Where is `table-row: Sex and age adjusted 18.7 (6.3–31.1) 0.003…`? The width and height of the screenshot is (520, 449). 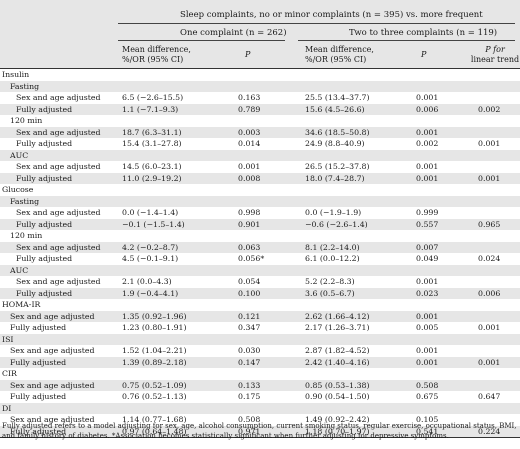 table-row: Sex and age adjusted 18.7 (6.3–31.1) 0.003… is located at coordinates (260, 132).